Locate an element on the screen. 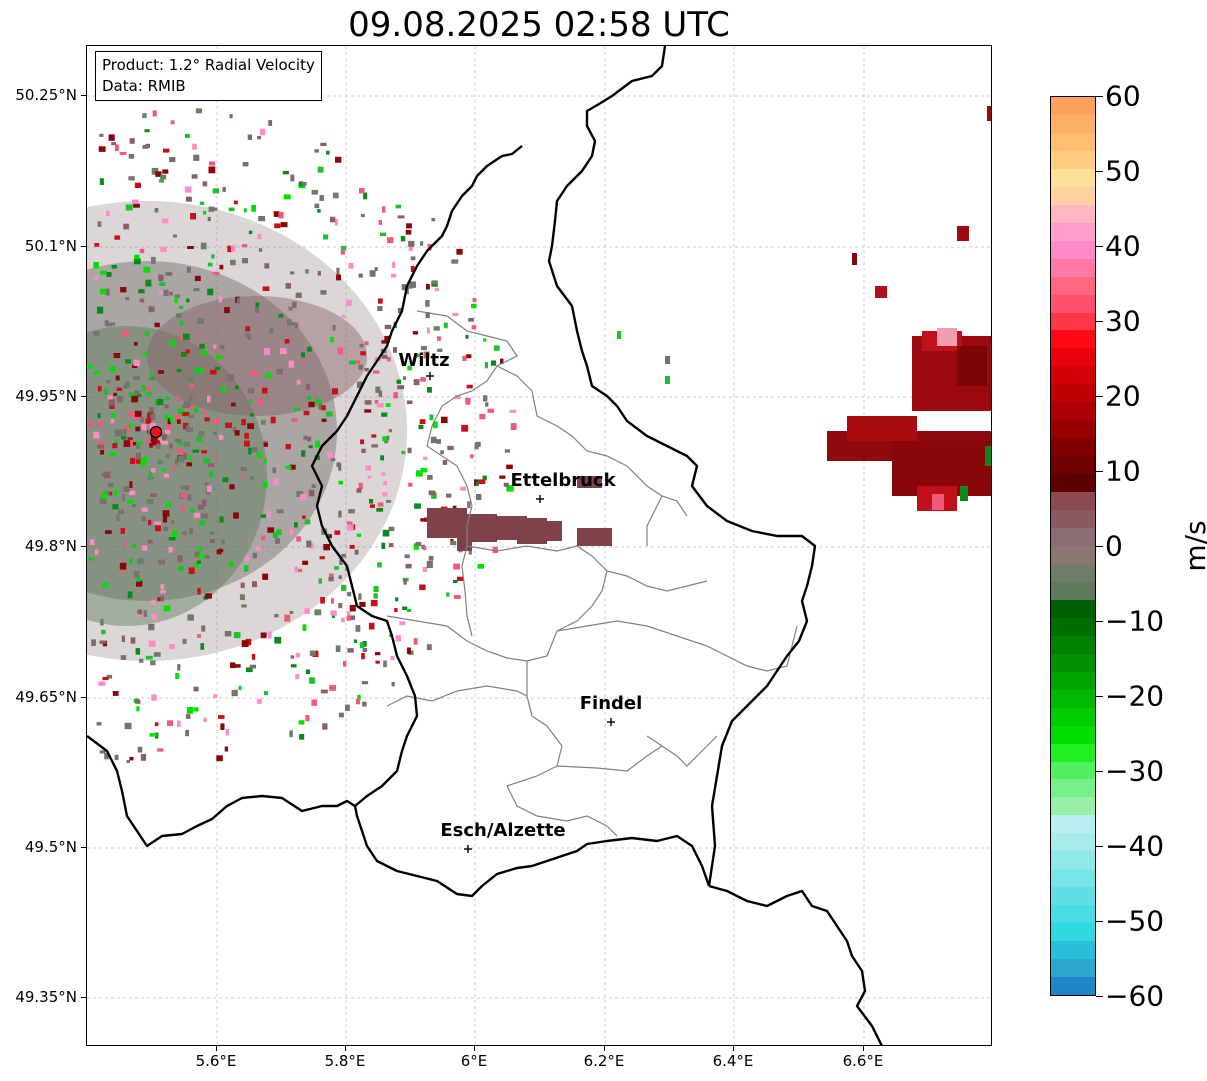 The height and width of the screenshot is (1081, 1207). colorbar-tick-label: 30 is located at coordinates (1123, 321).